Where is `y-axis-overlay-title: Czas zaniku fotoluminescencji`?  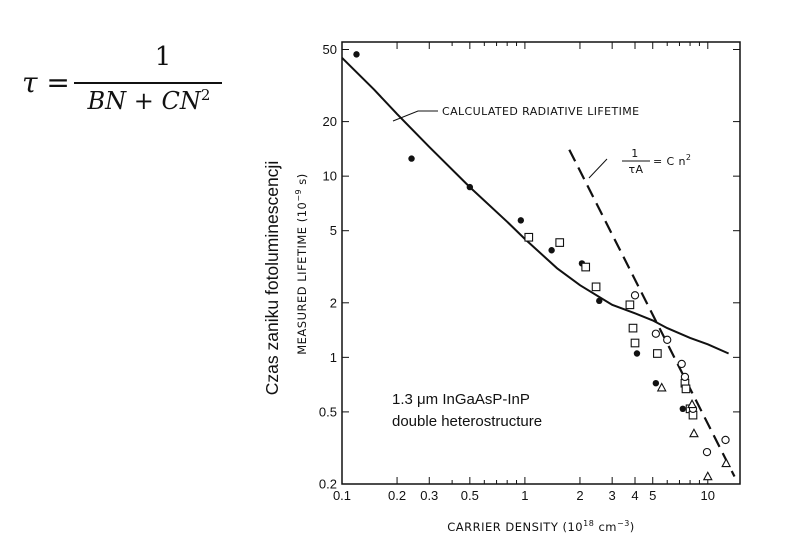 y-axis-overlay-title: Czas zaniku fotoluminescencji is located at coordinates (272, 278).